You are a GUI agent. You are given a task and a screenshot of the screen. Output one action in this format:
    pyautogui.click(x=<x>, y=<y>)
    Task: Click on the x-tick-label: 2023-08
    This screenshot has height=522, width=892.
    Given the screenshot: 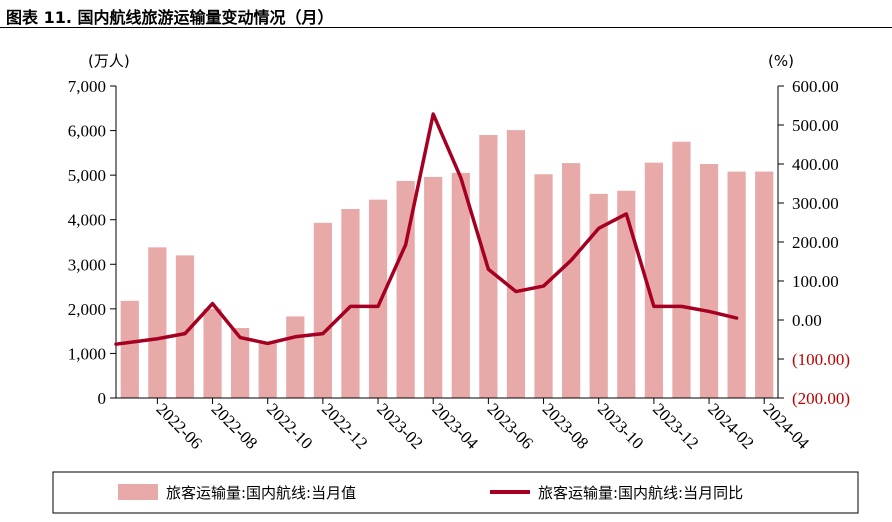 What is the action you would take?
    pyautogui.click(x=566, y=426)
    